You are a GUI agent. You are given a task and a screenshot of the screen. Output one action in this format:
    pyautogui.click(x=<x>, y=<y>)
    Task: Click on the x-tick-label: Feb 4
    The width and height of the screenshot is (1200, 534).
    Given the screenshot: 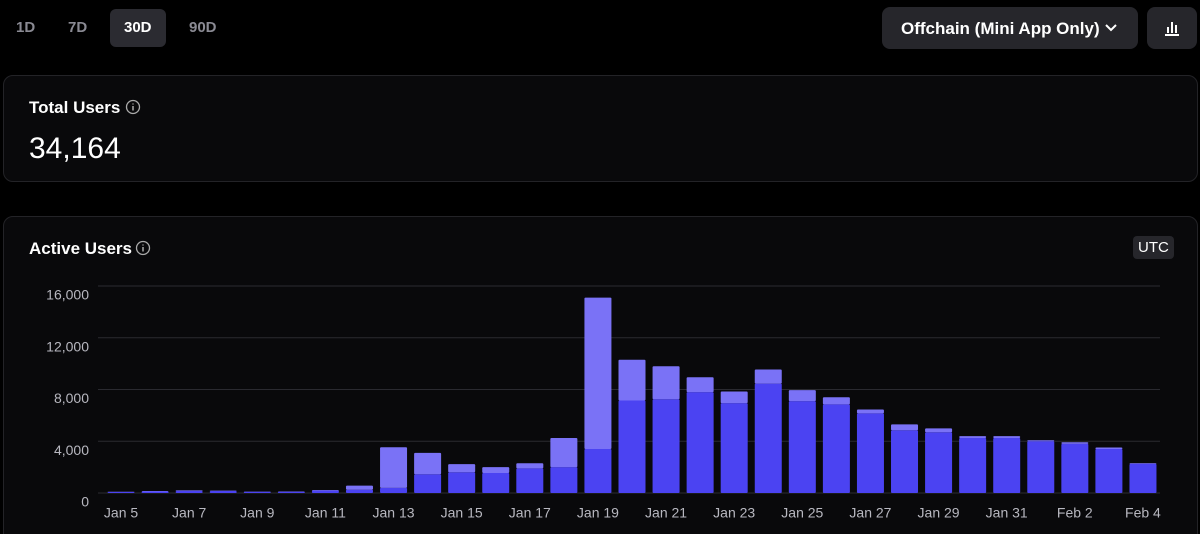 What is the action you would take?
    pyautogui.click(x=1143, y=513)
    